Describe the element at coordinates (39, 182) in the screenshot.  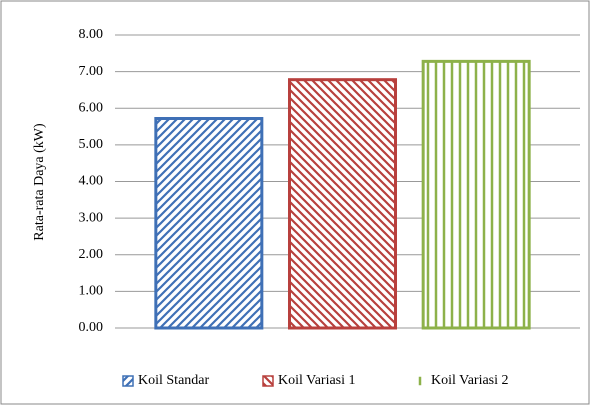
I see `y-axis-label: Rata-rata Daya (kW)` at that location.